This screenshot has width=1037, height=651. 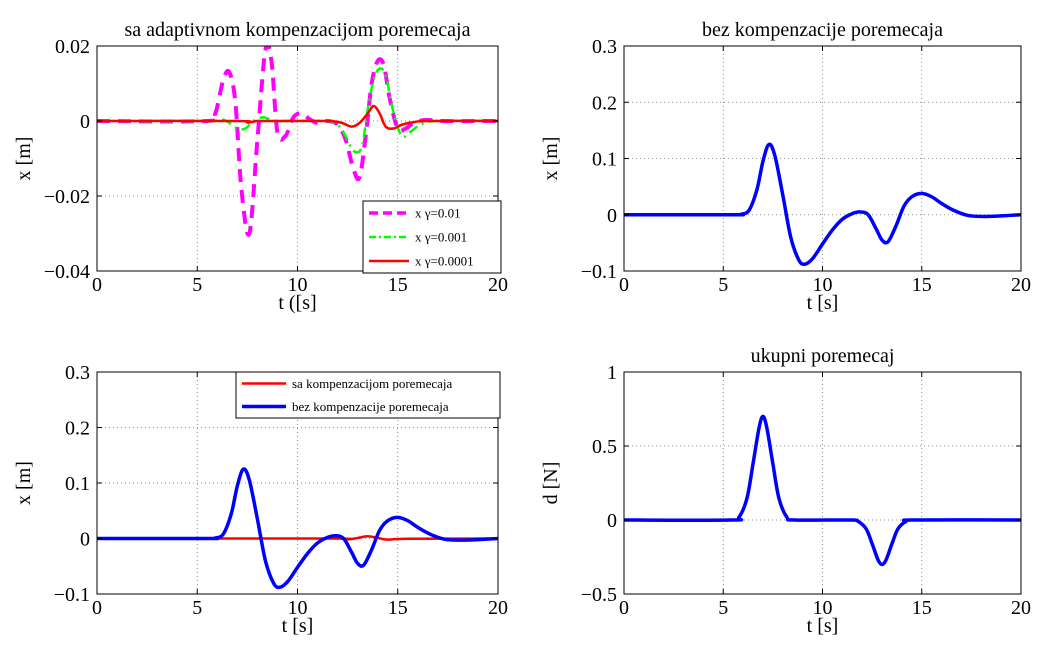 What do you see at coordinates (599, 595) in the screenshot?
I see `y-tick-label: −0.5` at bounding box center [599, 595].